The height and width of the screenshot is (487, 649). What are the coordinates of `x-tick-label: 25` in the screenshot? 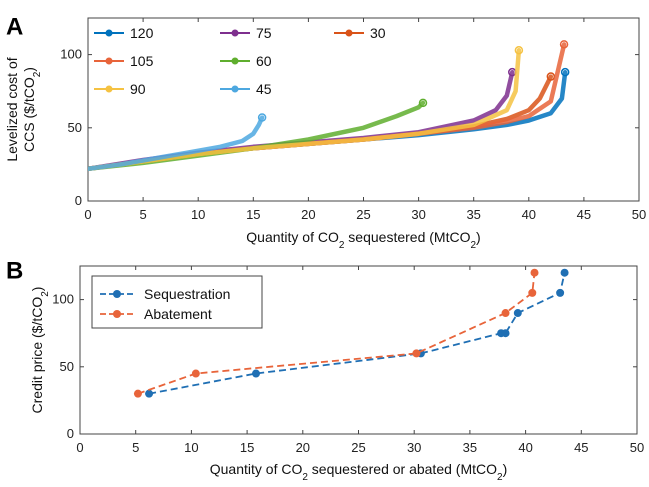 It's located at (358, 447).